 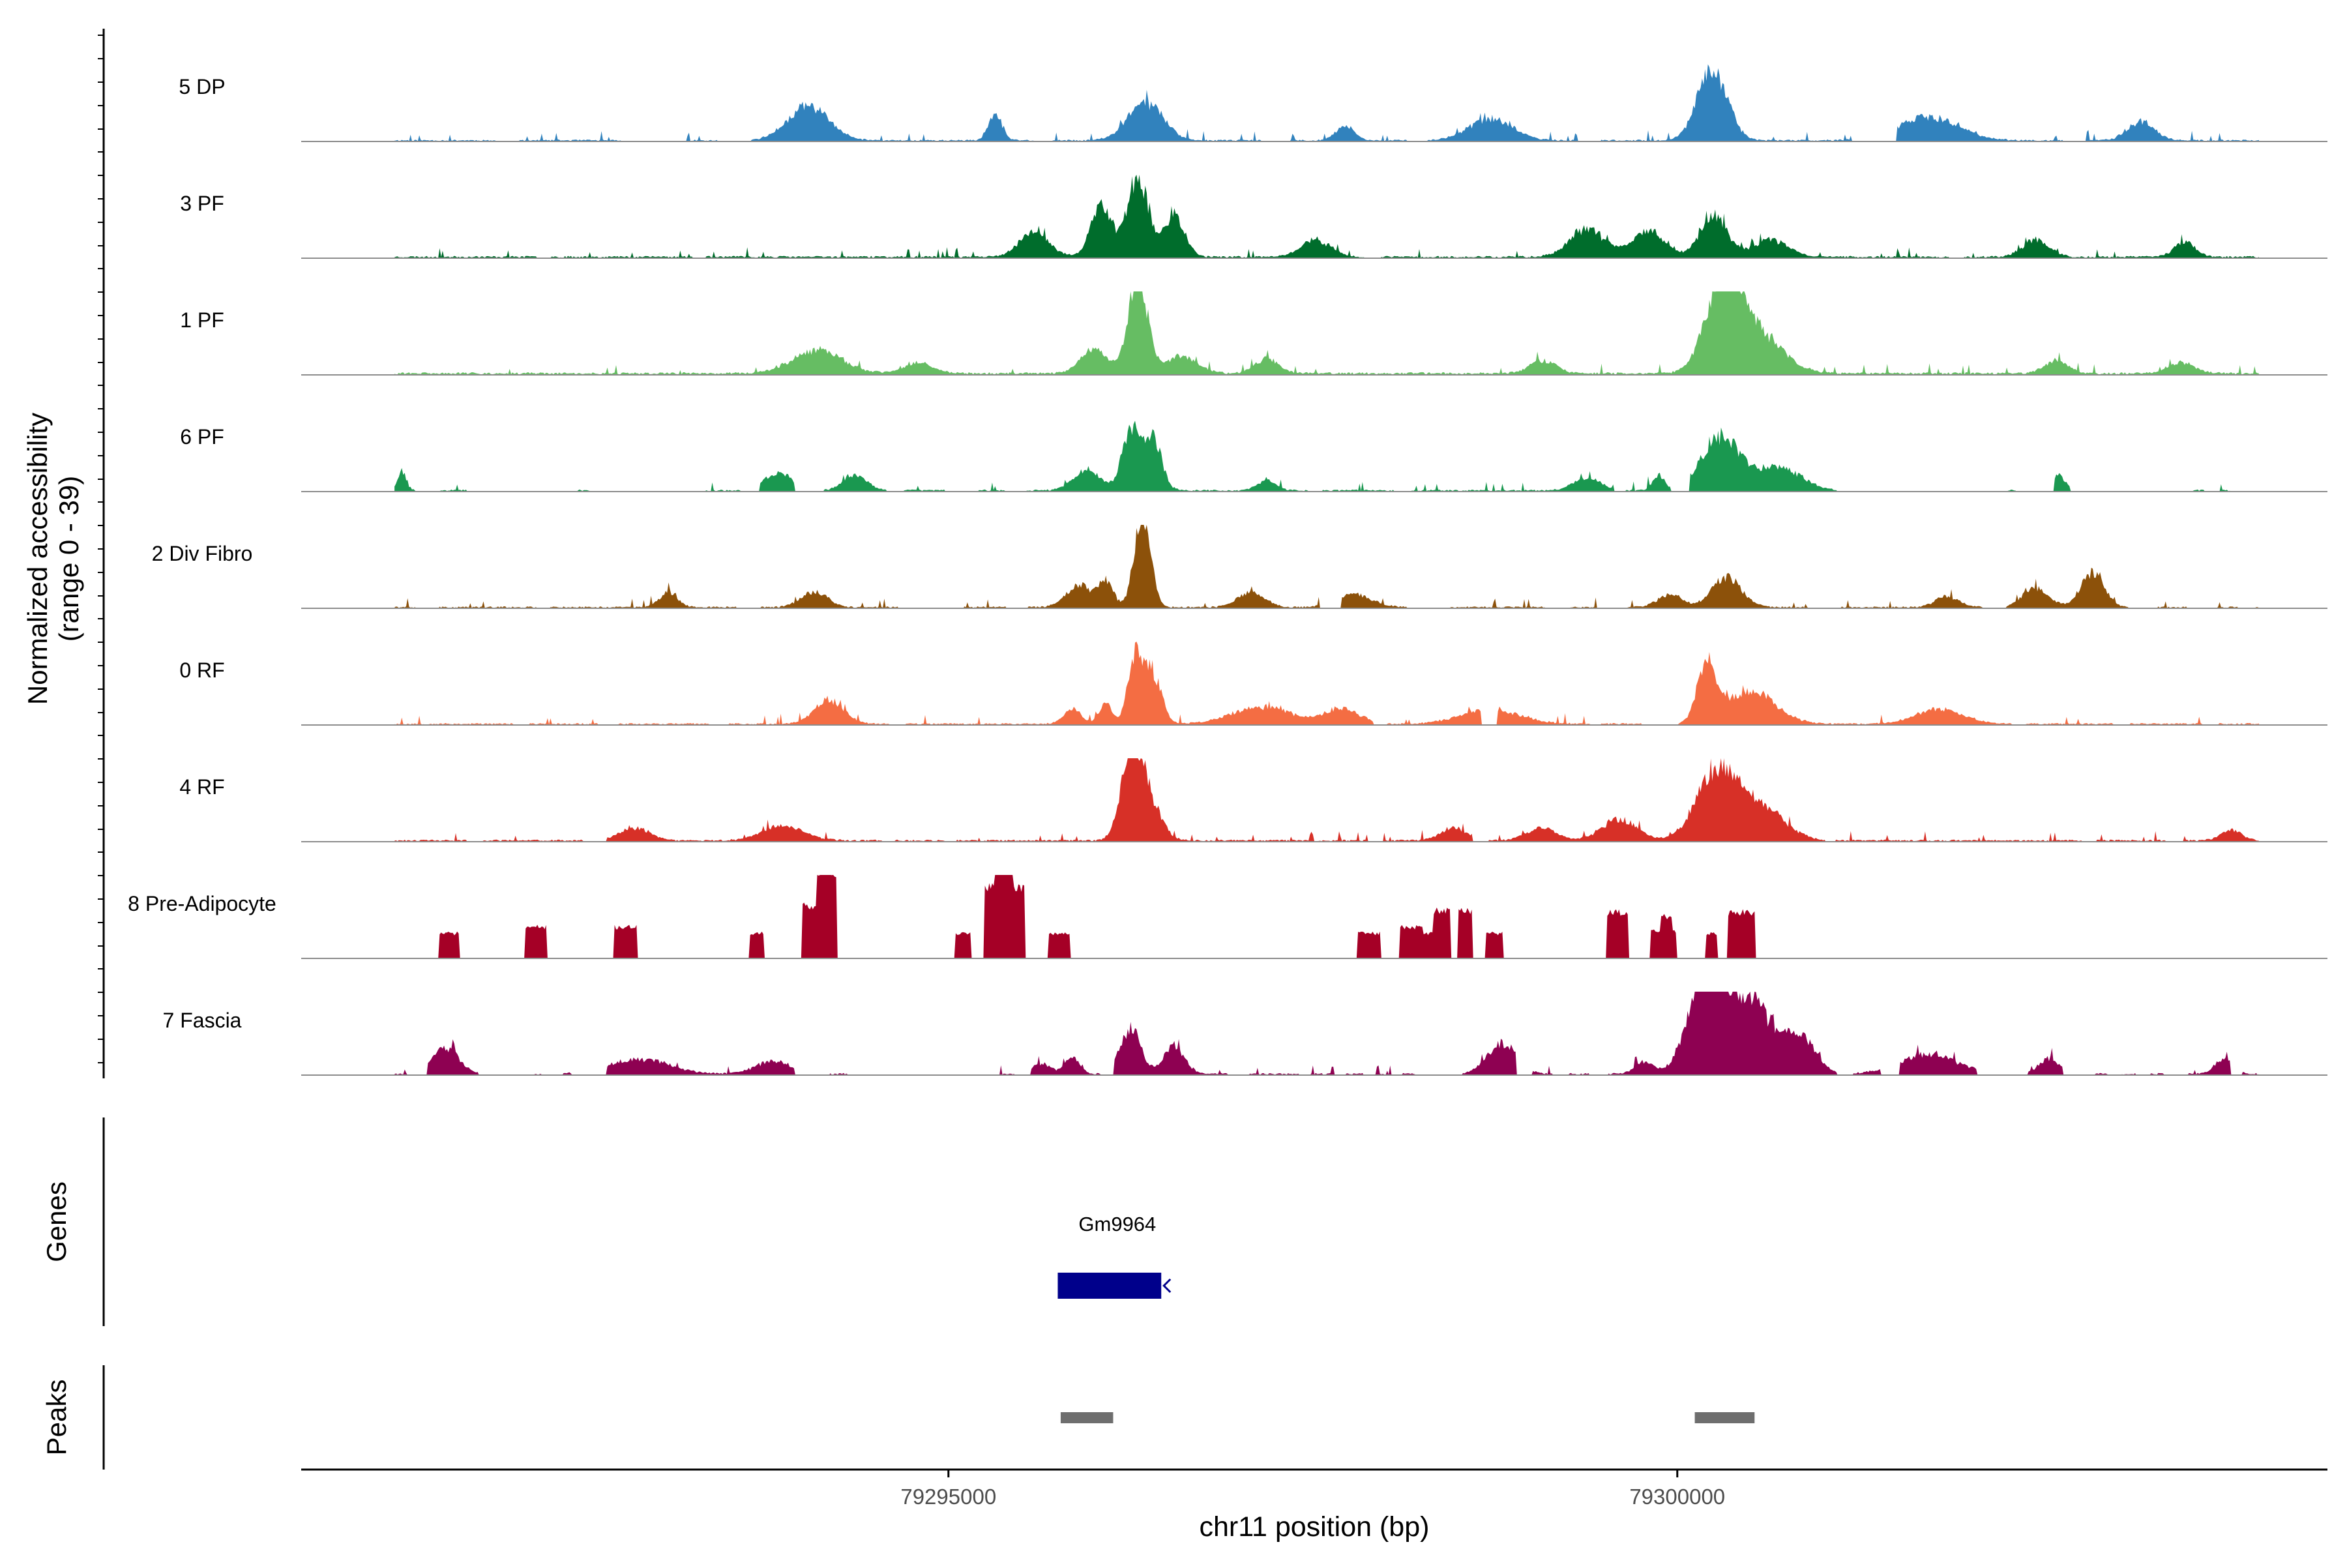 What do you see at coordinates (202, 320) in the screenshot?
I see `track-label: 1 PF` at bounding box center [202, 320].